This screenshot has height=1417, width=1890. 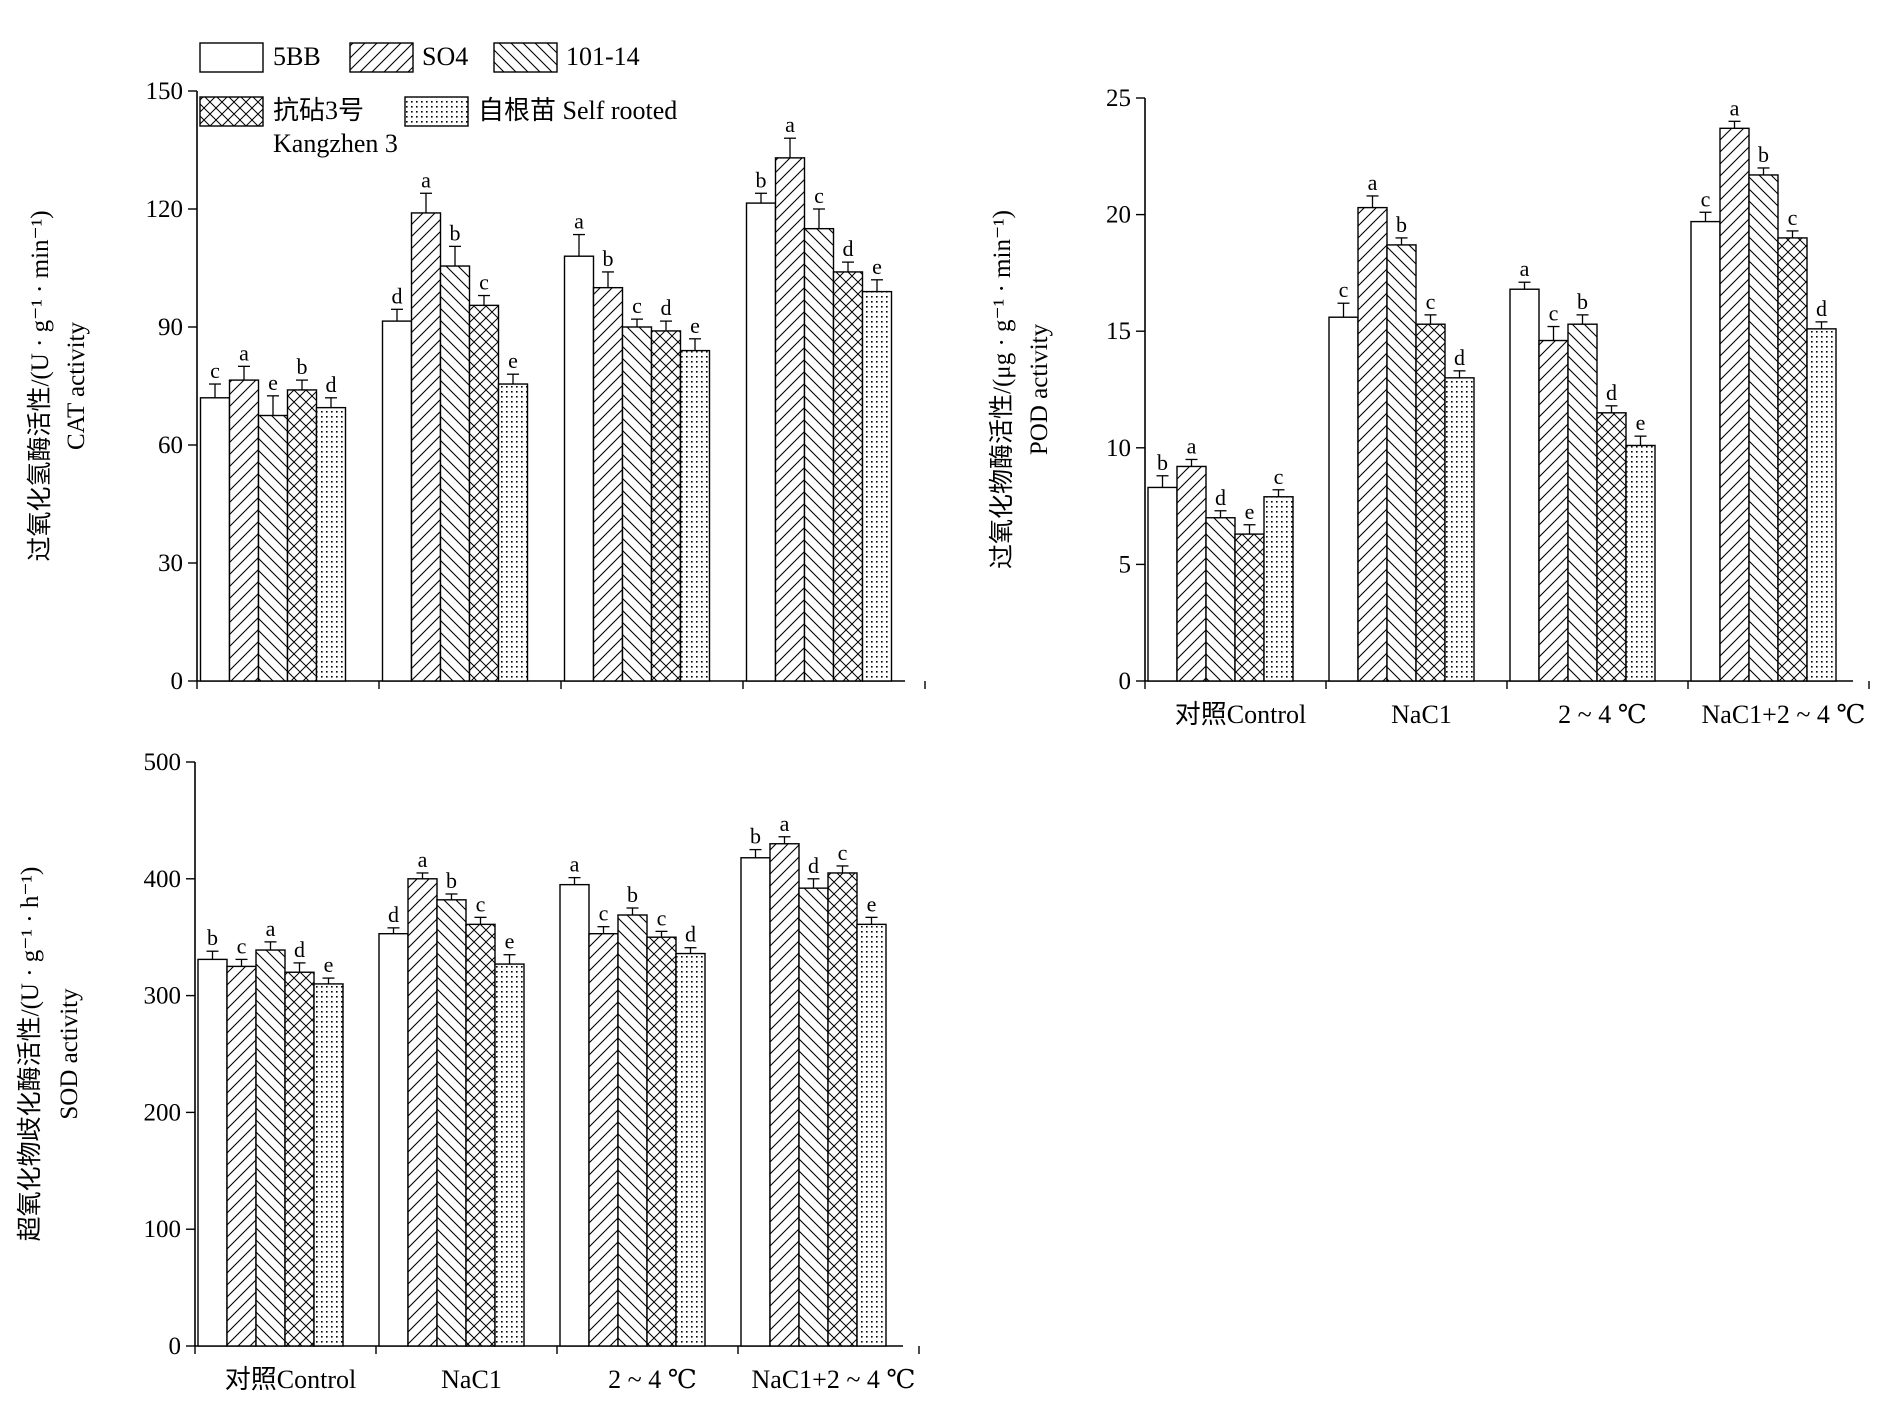 I want to click on y-tick-label: 200, so click(x=163, y=1112).